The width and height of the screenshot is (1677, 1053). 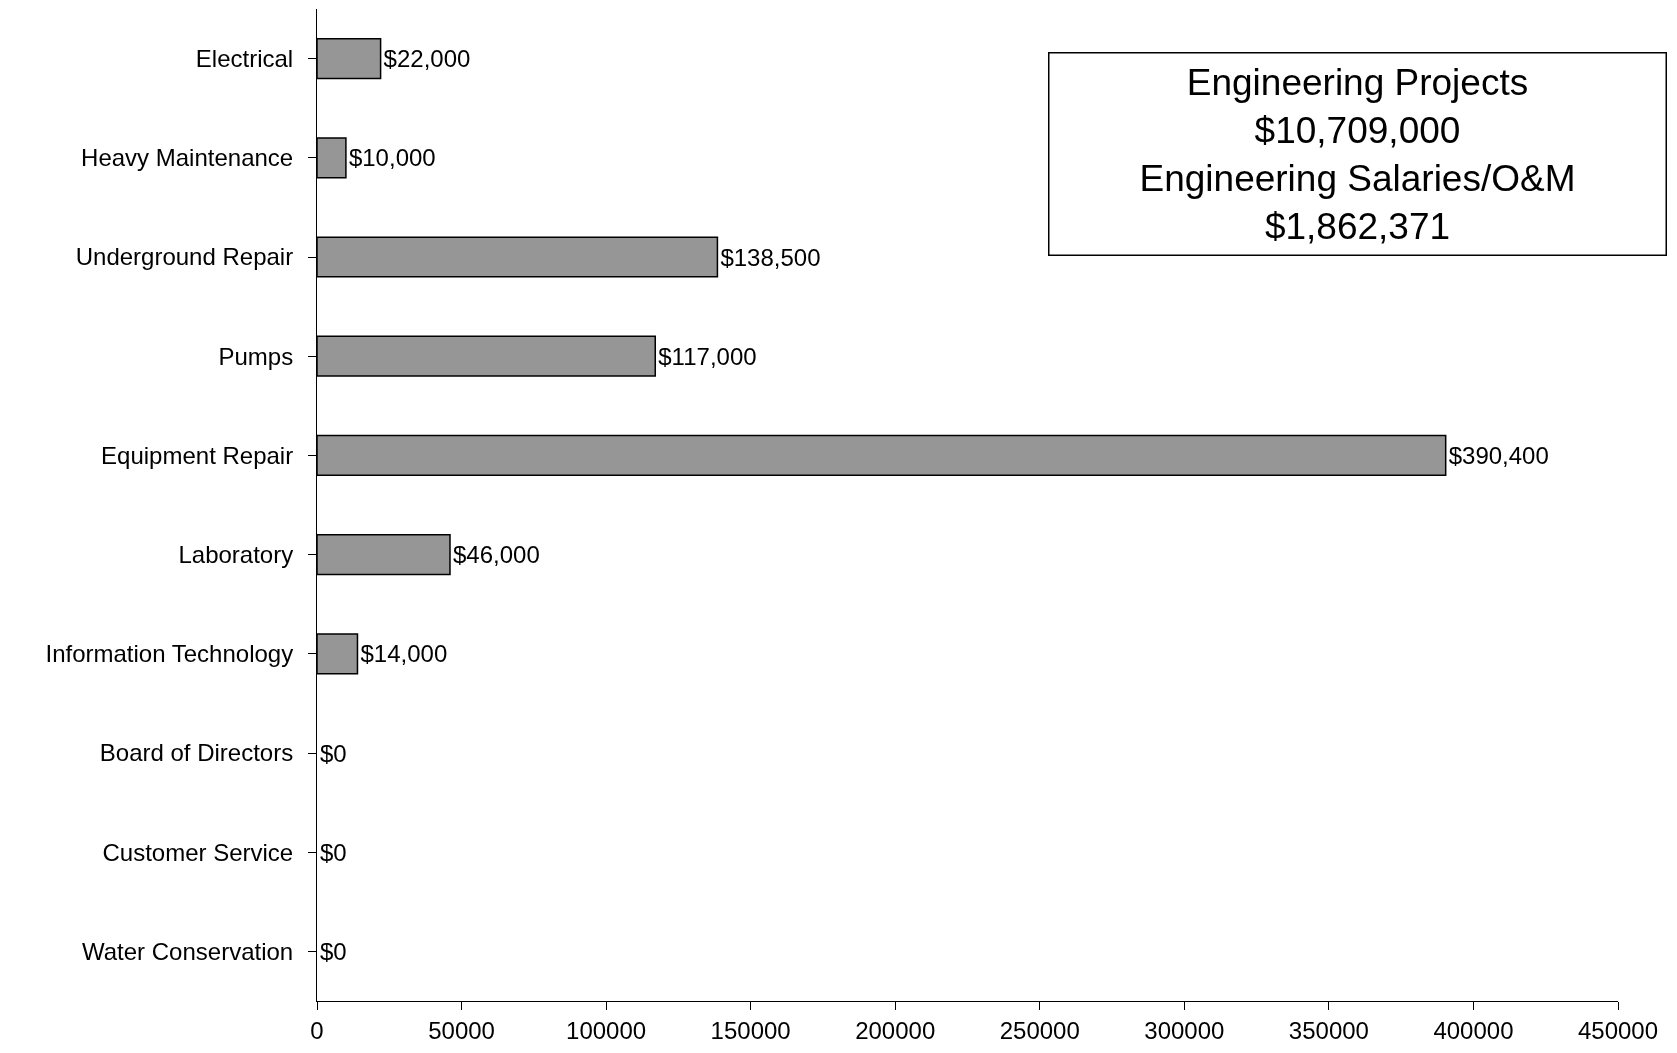 What do you see at coordinates (392, 158) in the screenshot?
I see `data-label: $10,000` at bounding box center [392, 158].